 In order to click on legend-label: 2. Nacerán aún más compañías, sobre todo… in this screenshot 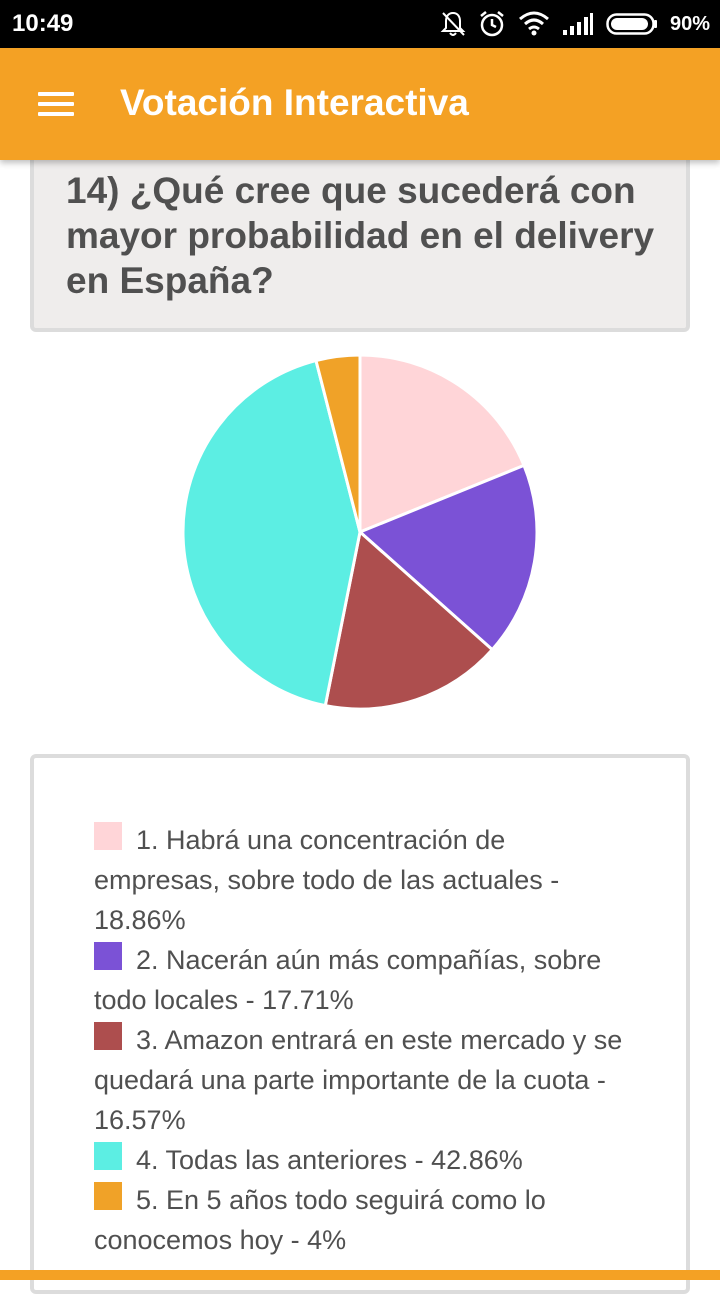, I will do `click(348, 980)`.